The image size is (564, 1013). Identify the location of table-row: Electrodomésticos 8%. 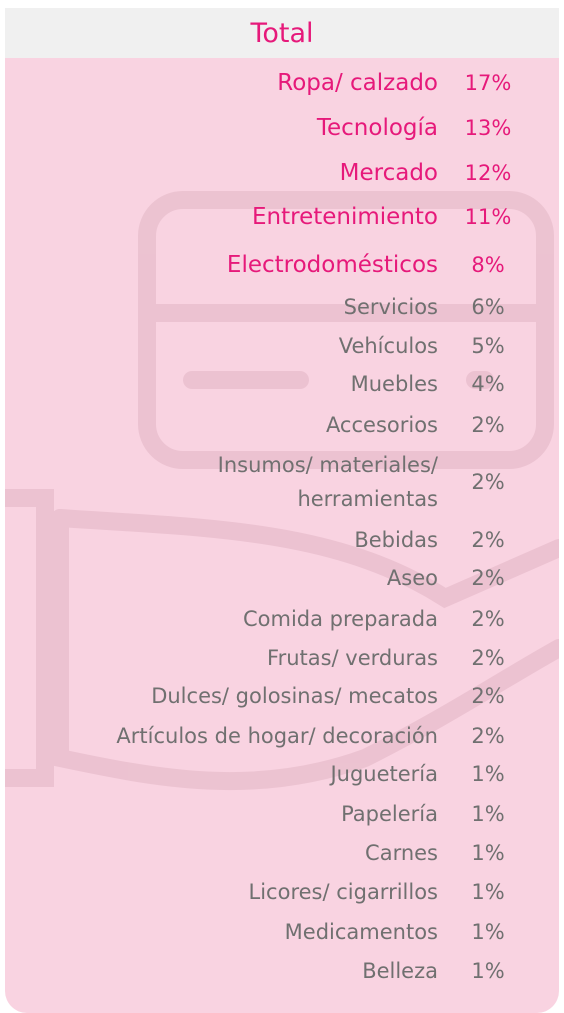
(282, 265).